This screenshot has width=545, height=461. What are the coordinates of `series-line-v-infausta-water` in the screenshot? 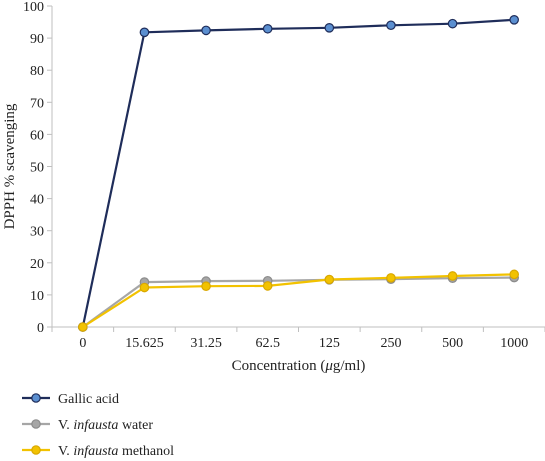 It's located at (298, 302).